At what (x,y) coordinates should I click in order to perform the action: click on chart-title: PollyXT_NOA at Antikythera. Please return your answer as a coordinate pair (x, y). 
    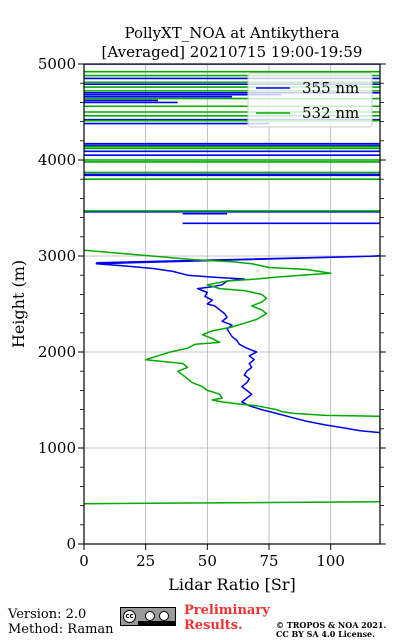
    Looking at the image, I should click on (231, 33).